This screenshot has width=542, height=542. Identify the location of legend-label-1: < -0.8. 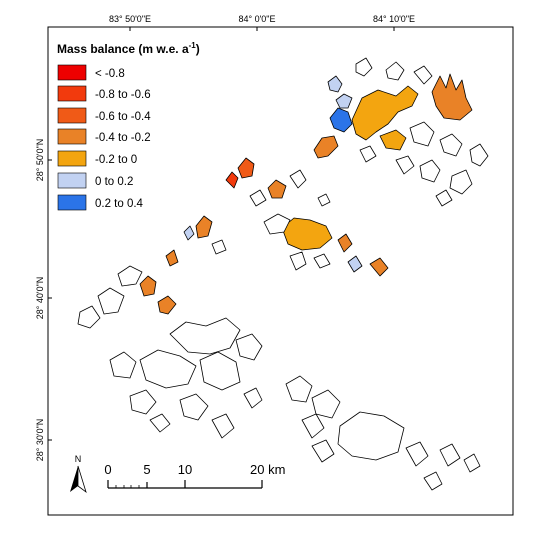
(110, 74).